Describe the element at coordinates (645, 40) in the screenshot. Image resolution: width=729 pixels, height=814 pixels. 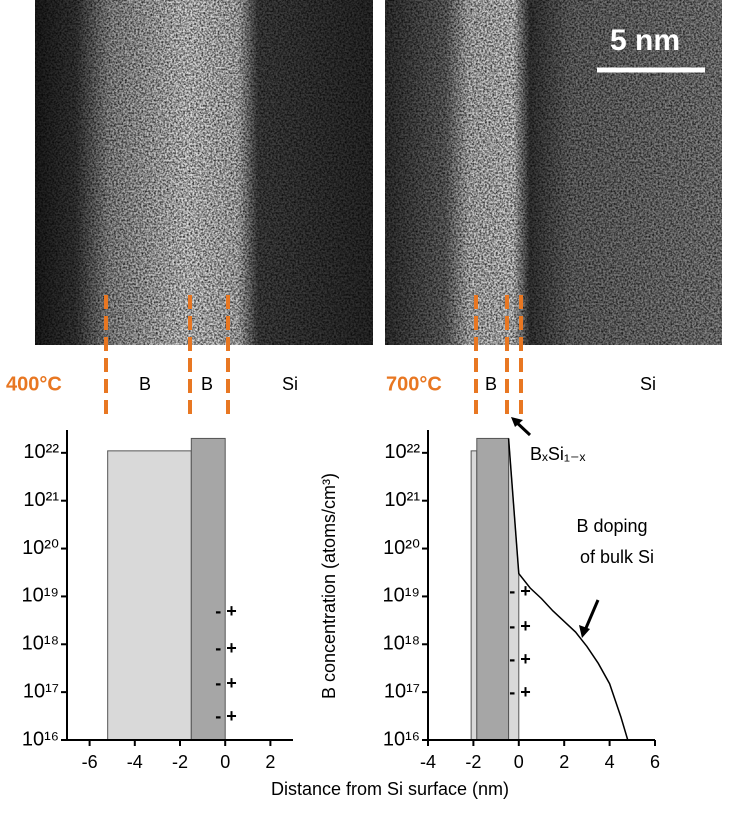
I see `scale-bar-label: 5 nm` at that location.